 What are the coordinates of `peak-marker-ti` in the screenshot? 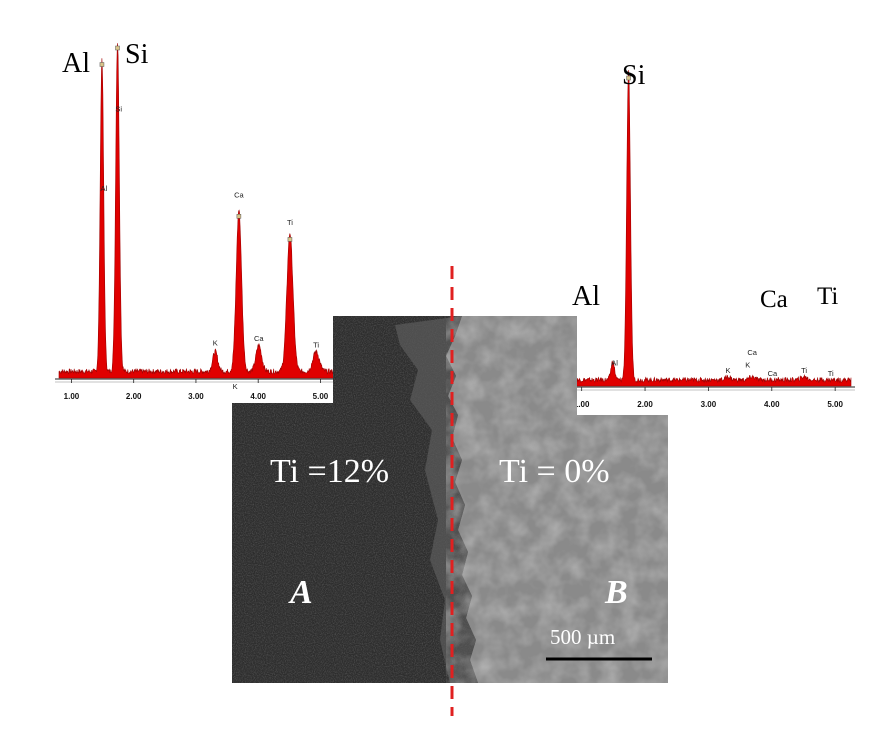 It's located at (290, 239).